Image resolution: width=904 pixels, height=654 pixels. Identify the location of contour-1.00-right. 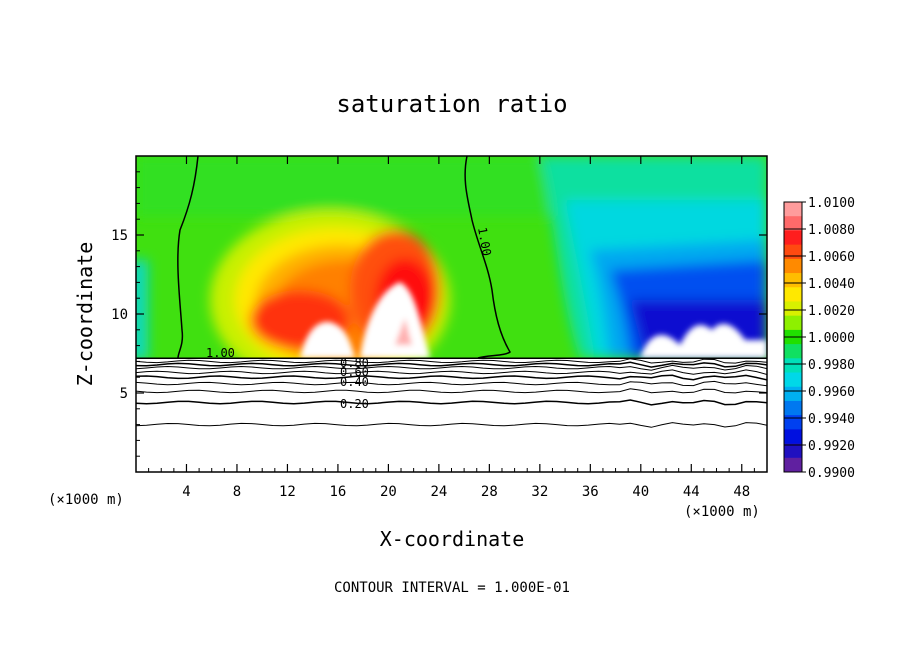
(487, 257).